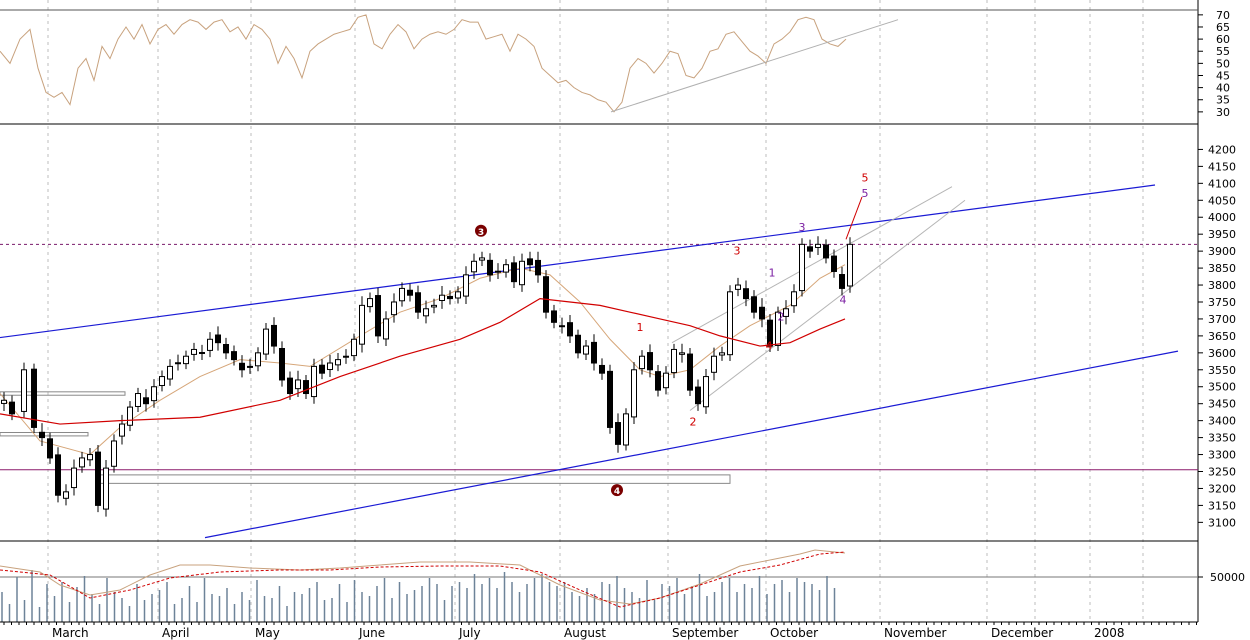 The height and width of the screenshot is (640, 1250). What do you see at coordinates (1223, 51) in the screenshot?
I see `osc-tick-label: 55` at bounding box center [1223, 51].